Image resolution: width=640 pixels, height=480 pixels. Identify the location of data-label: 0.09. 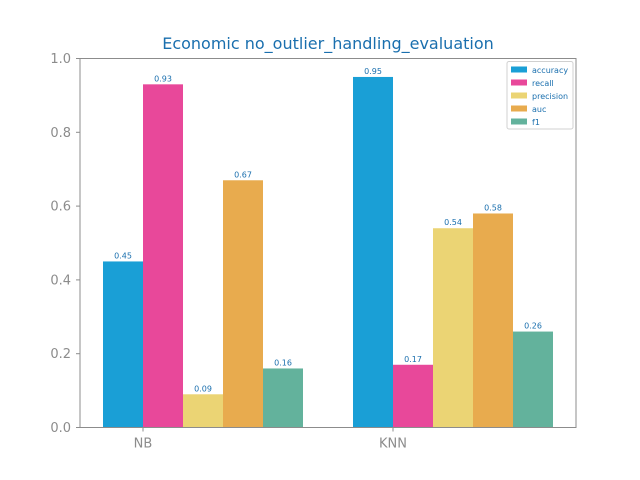
(203, 388).